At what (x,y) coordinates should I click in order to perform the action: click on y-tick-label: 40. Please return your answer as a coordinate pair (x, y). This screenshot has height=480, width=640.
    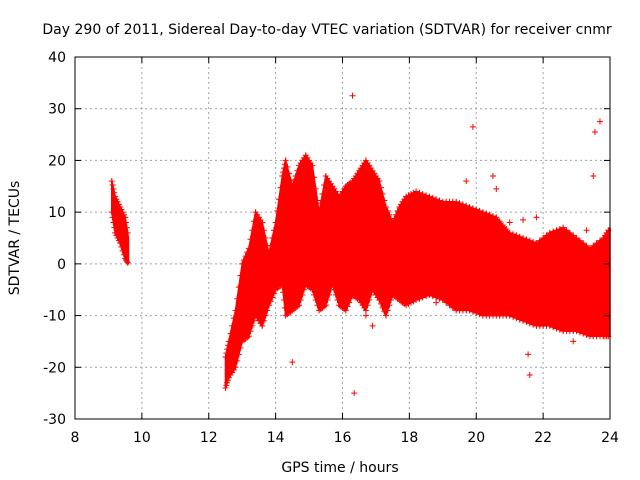
    Looking at the image, I should click on (57, 58).